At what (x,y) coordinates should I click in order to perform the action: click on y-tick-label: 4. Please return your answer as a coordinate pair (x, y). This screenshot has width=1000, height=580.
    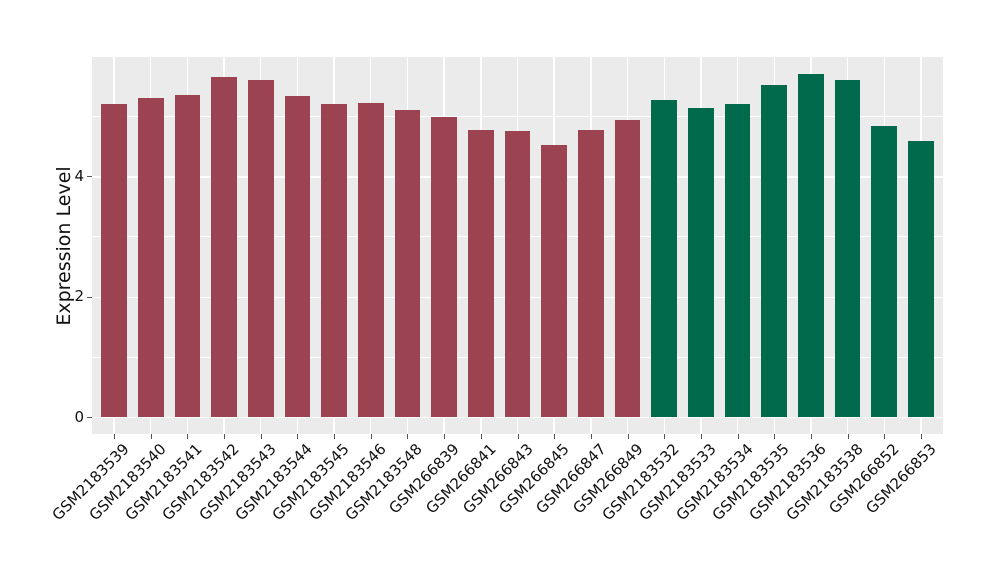
    Looking at the image, I should click on (79, 175).